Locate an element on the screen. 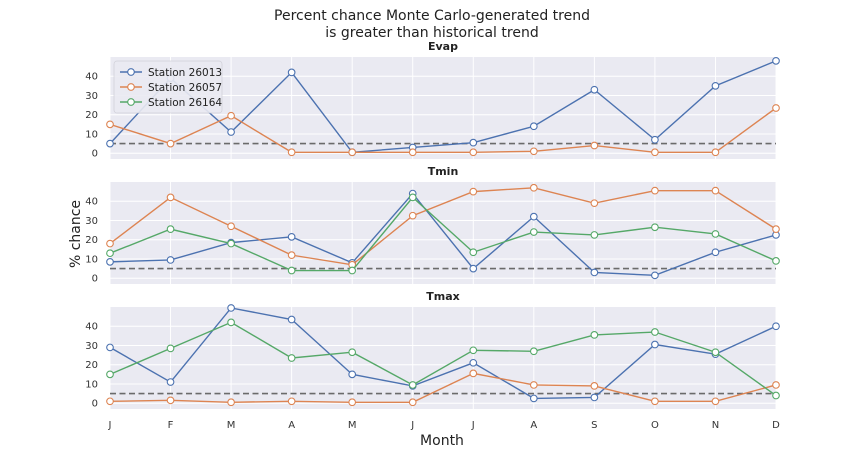 The height and width of the screenshot is (472, 864). legend-entry: Station 26164 is located at coordinates (171, 103).